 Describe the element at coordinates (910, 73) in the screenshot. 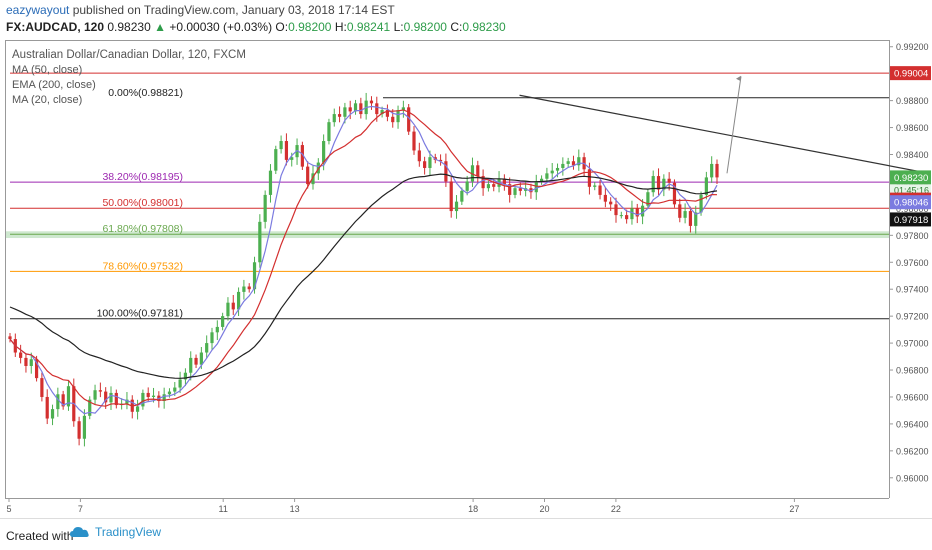

I see `target-price-tag` at that location.